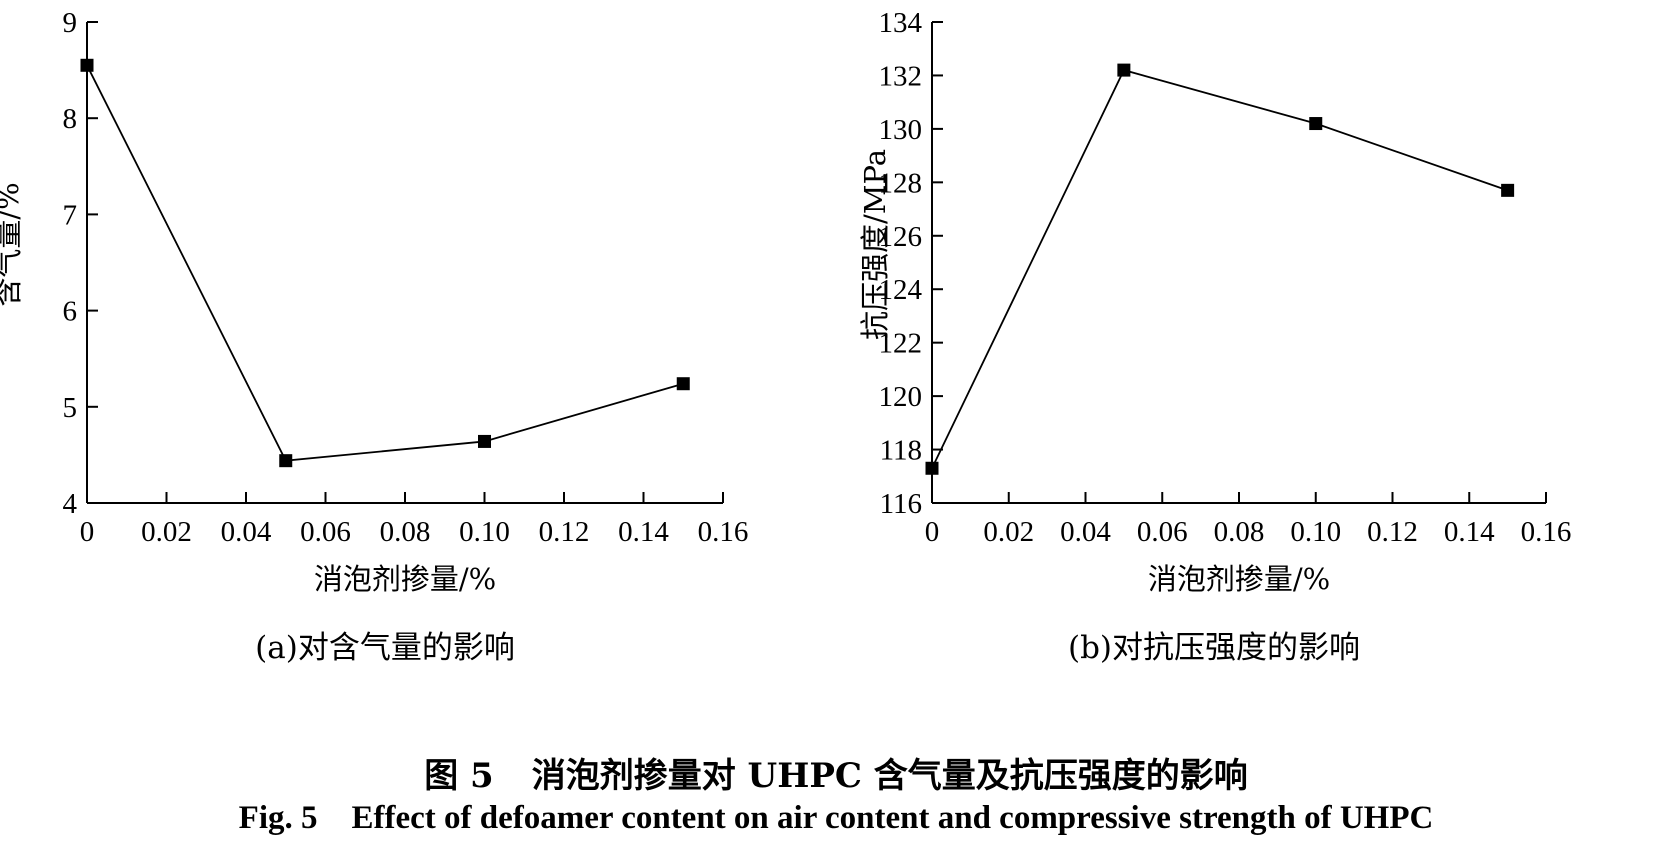 The image size is (1672, 848). Describe the element at coordinates (1214, 648) in the screenshot. I see `chart-b-subplot-caption: (b)对抗压强度的影响` at that location.